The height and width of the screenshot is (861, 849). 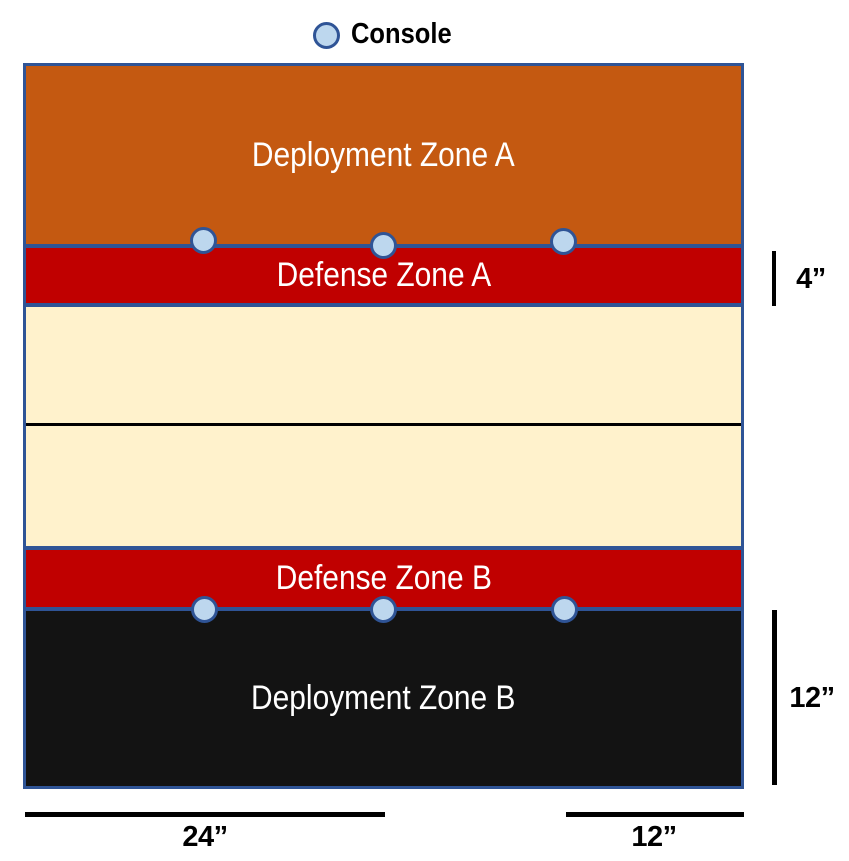 I want to click on zone-deployment-b-label: Deployment Zone B, so click(x=383, y=698).